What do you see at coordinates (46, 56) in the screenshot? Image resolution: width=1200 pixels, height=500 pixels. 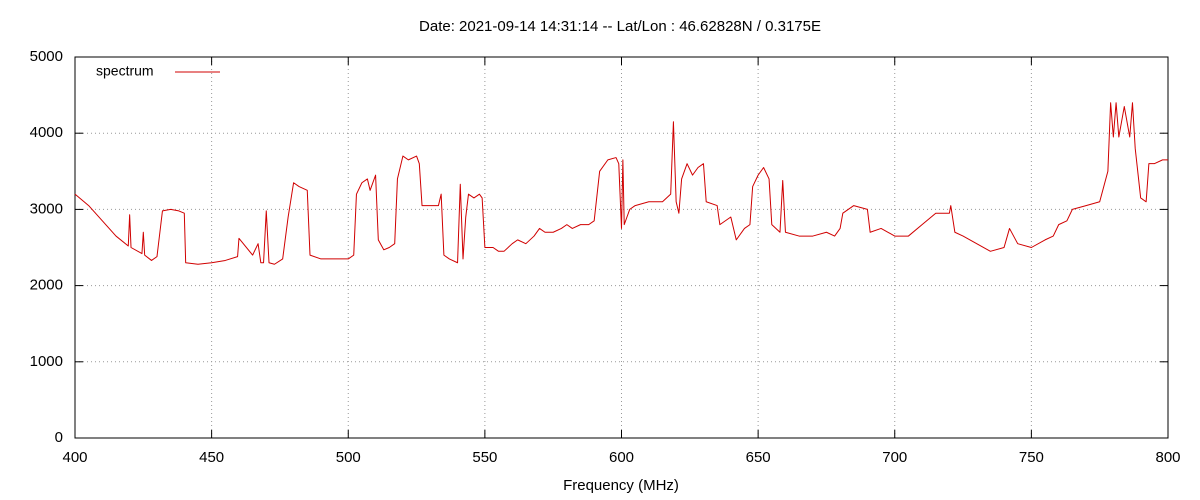 I see `y-tick-label: 5000` at bounding box center [46, 56].